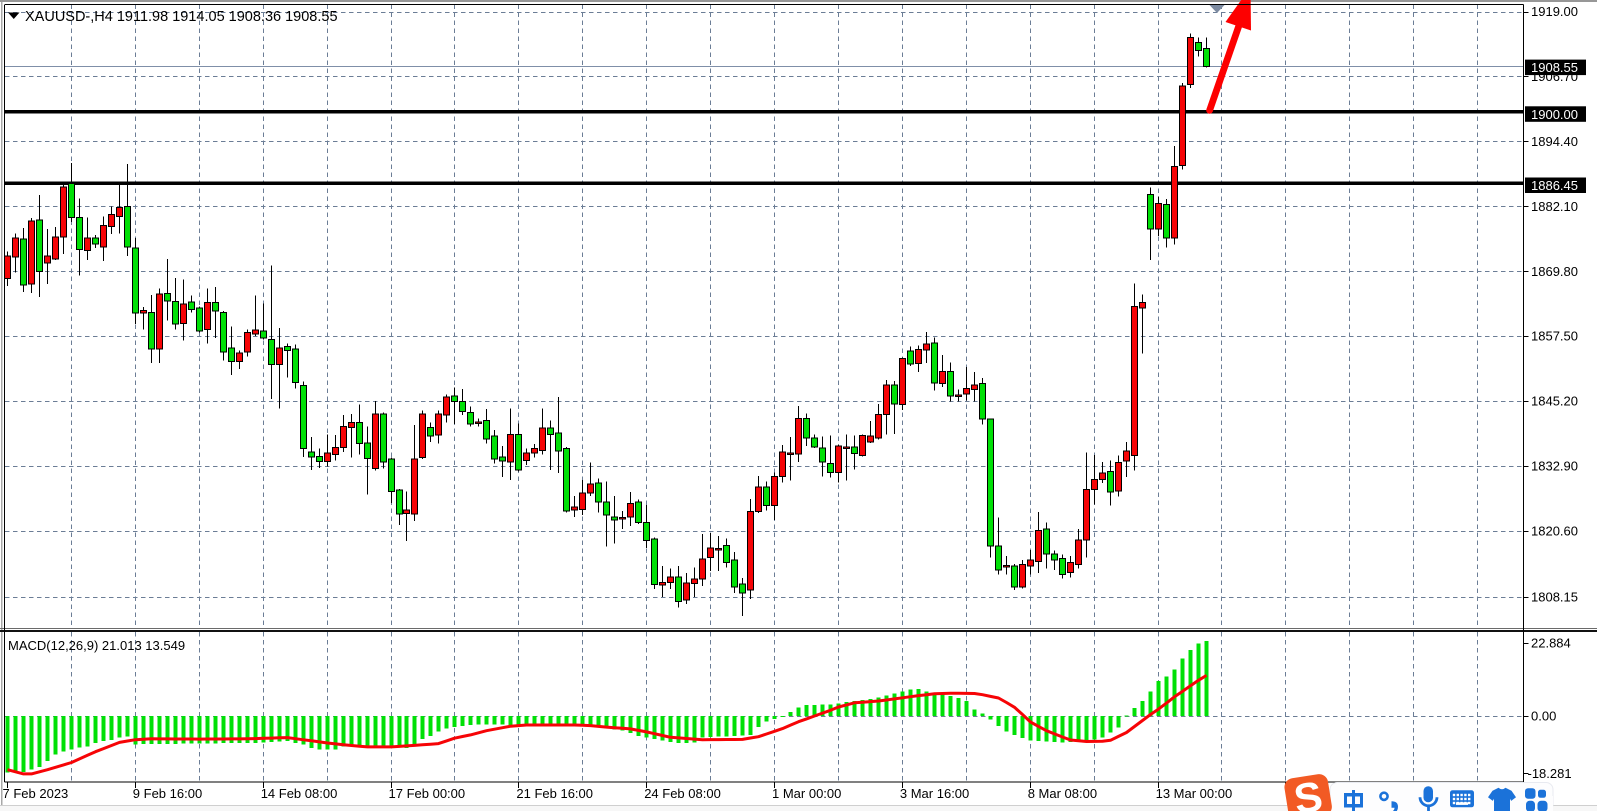  What do you see at coordinates (1554, 401) in the screenshot?
I see `svg-text: 1845.20` at bounding box center [1554, 401].